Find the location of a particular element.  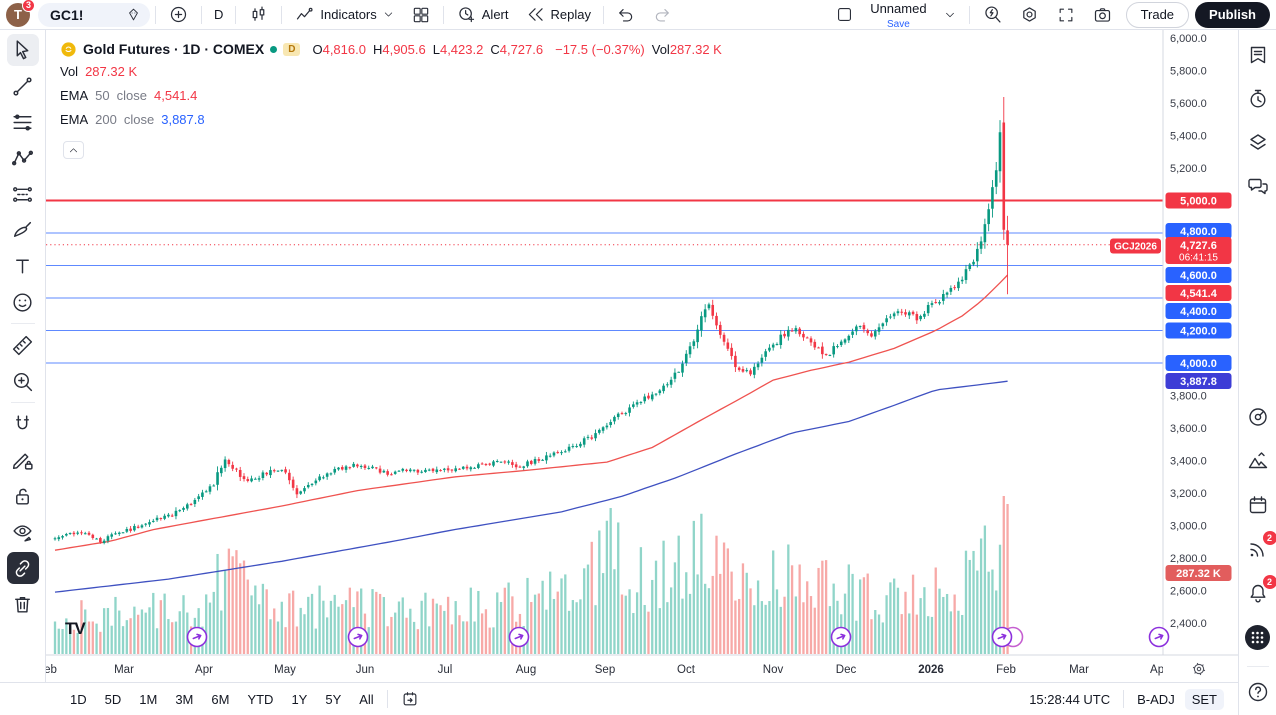

undo-icon is located at coordinates (626, 14).